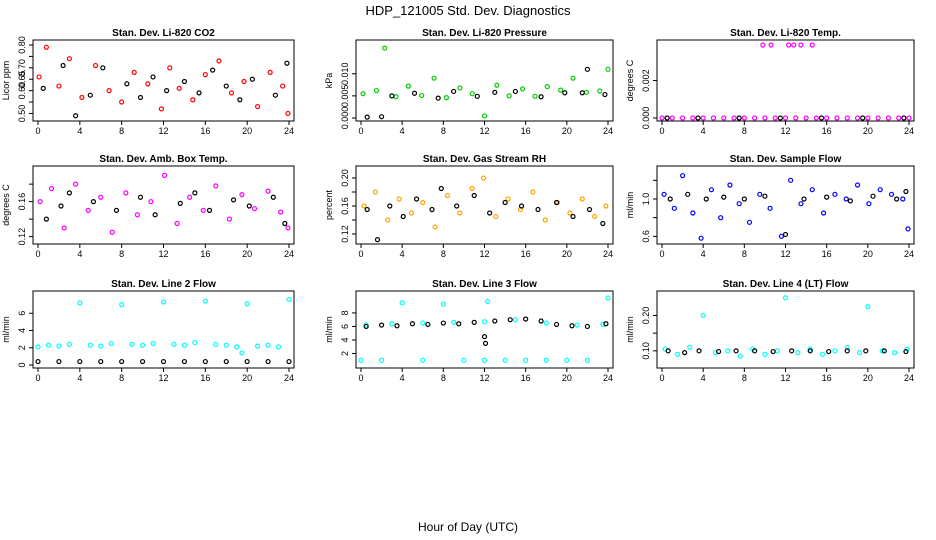 This screenshot has height=540, width=936. I want to click on y-tick-label: 0.80, so click(22, 45).